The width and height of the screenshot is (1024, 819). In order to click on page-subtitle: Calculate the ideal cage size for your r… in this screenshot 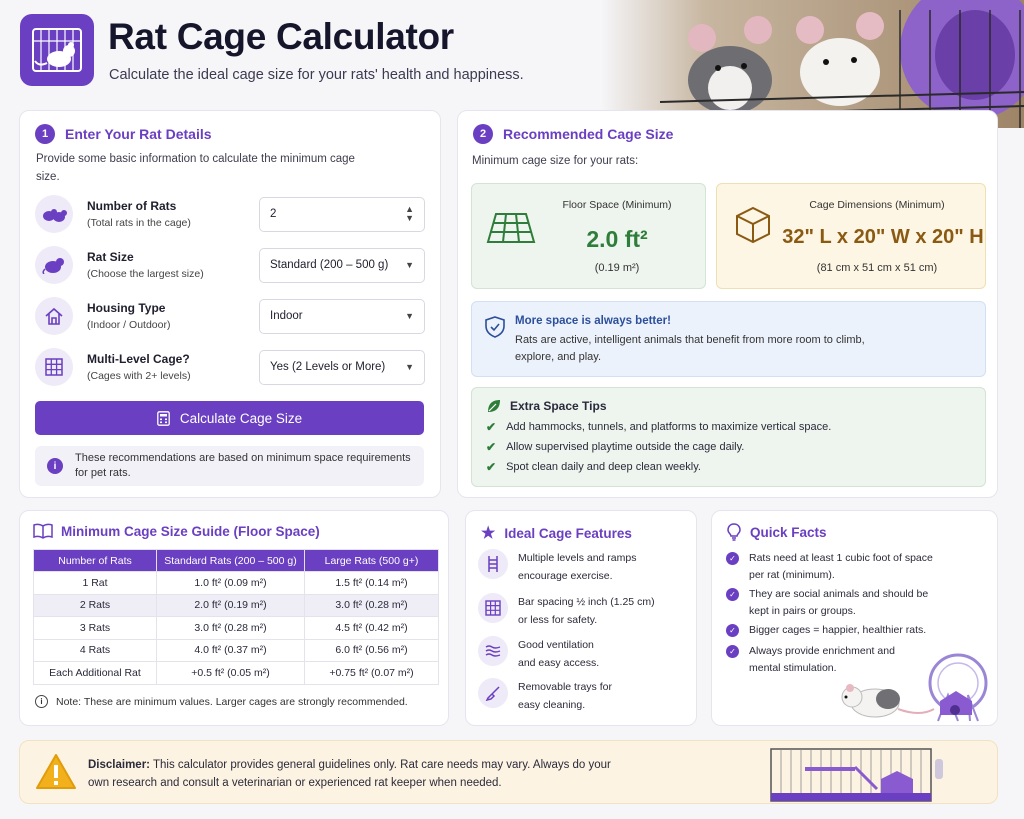, I will do `click(316, 75)`.